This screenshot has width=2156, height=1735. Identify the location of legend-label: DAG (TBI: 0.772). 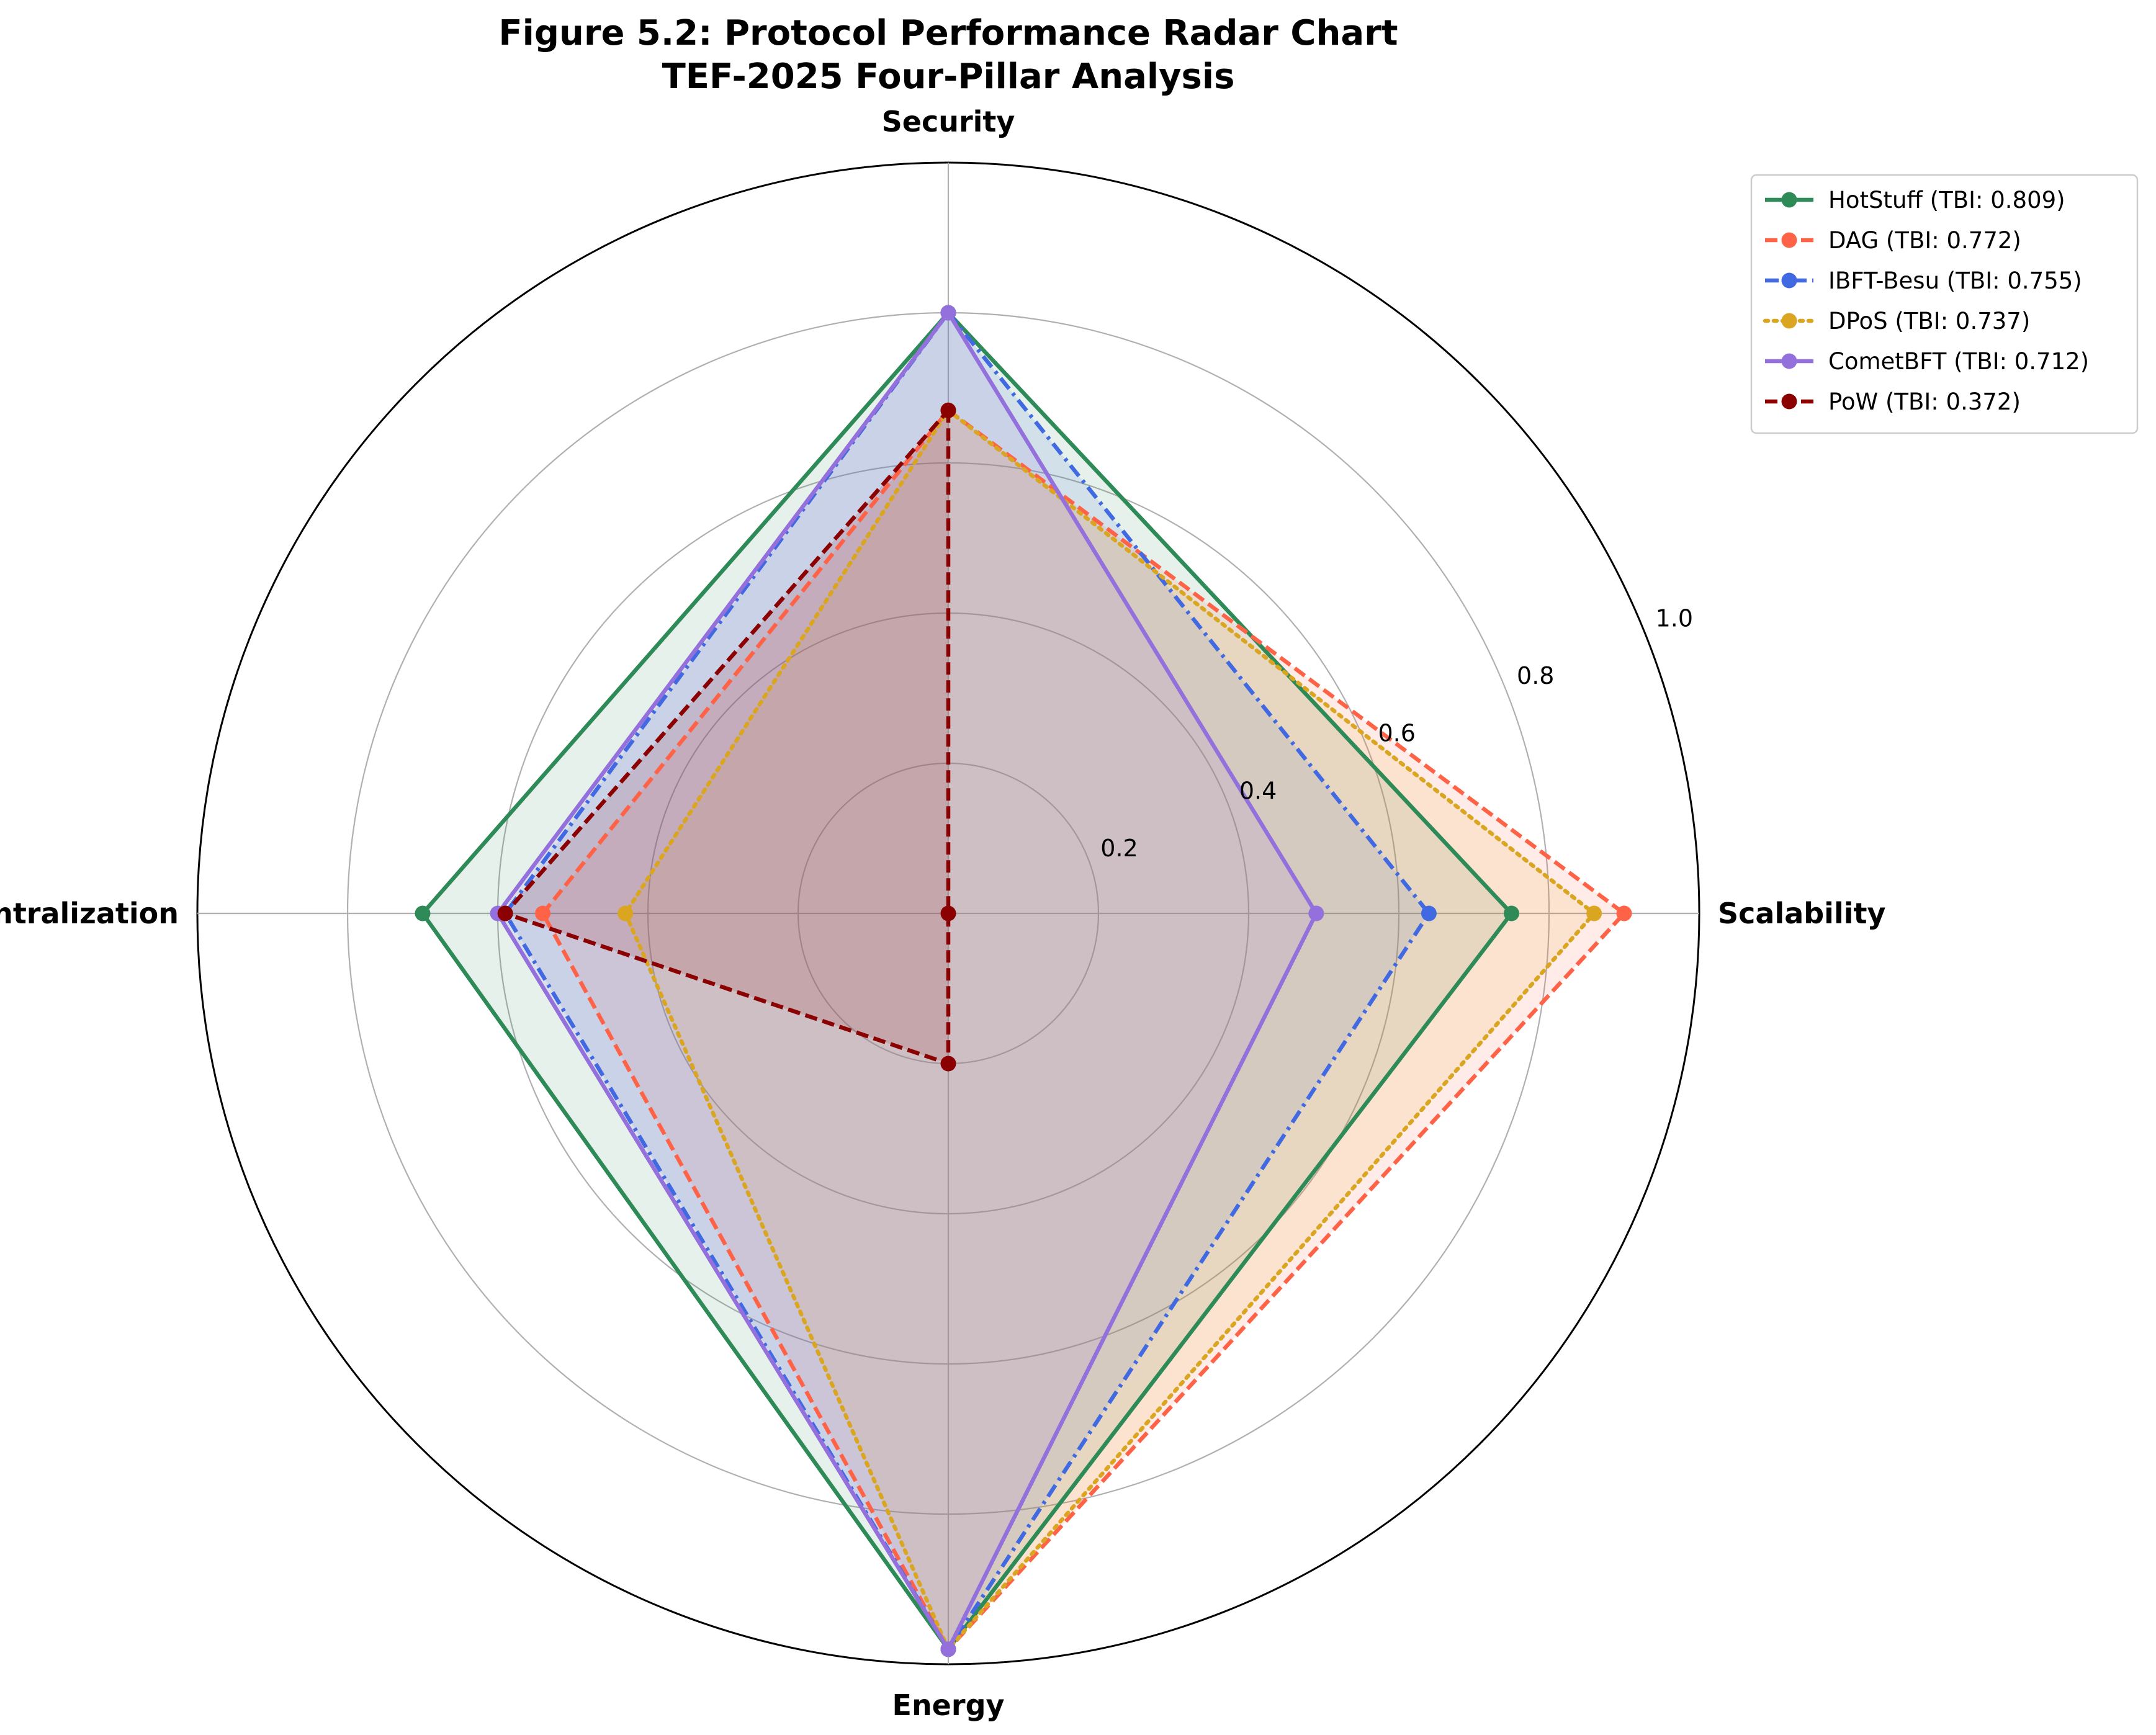
(1924, 240).